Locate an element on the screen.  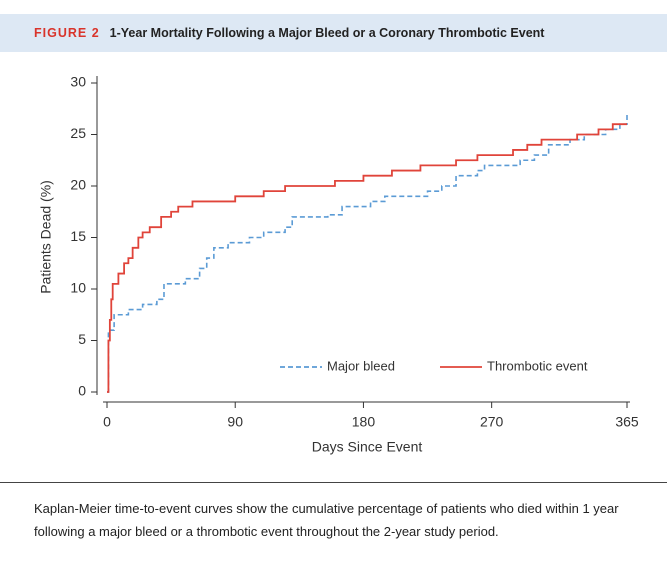
legend-label: Major bleed is located at coordinates (361, 365).